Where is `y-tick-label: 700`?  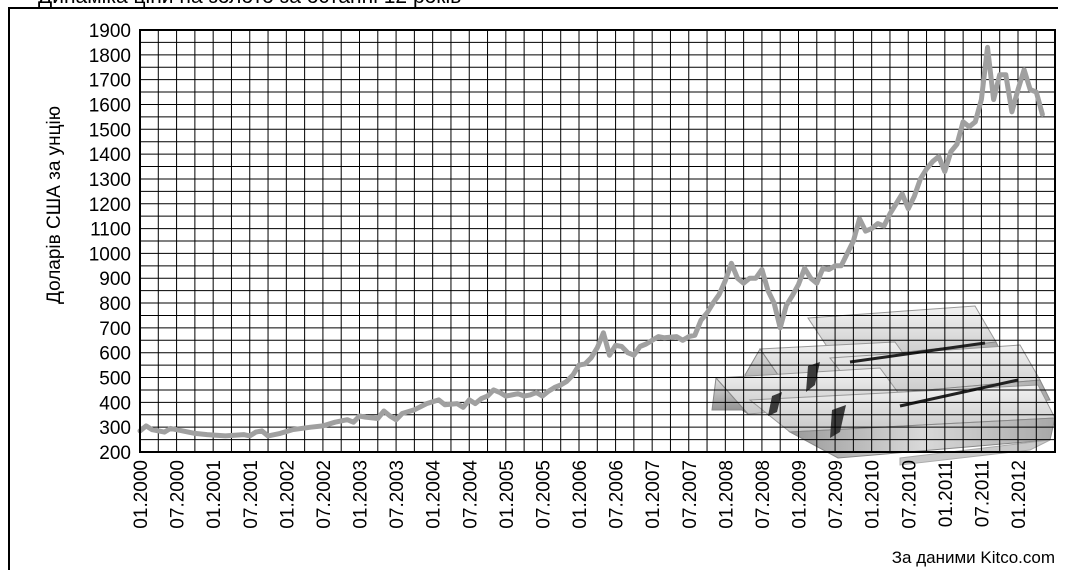
y-tick-label: 700 is located at coordinates (115, 329).